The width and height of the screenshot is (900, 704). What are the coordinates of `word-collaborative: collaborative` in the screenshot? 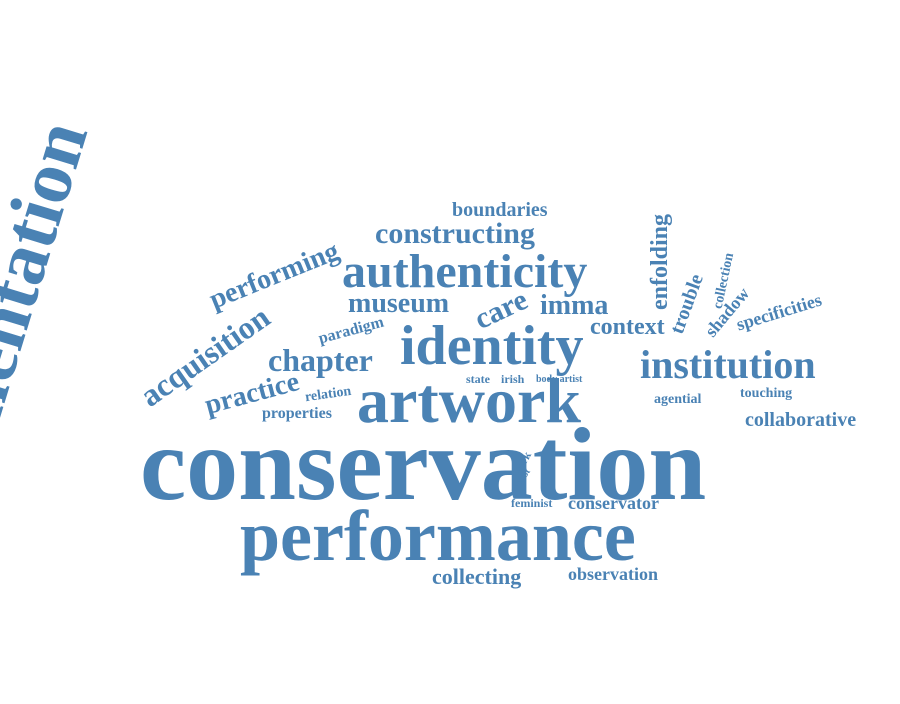 It's located at (801, 420).